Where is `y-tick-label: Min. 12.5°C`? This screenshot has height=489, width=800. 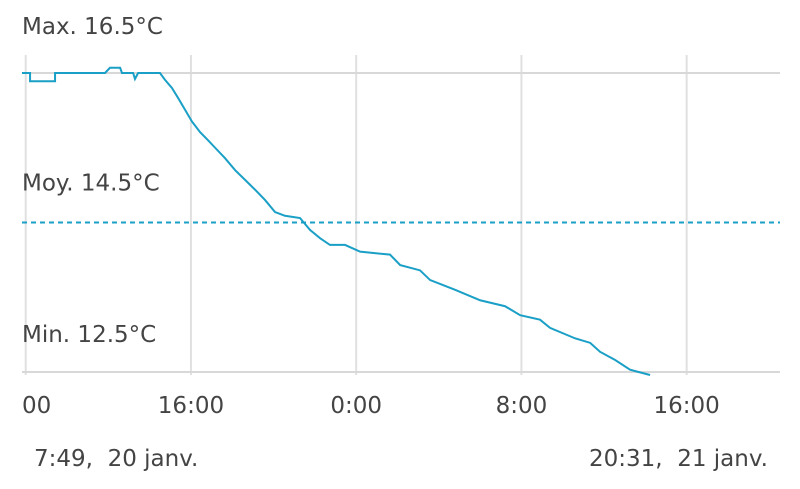 y-tick-label: Min. 12.5°C is located at coordinates (89, 335).